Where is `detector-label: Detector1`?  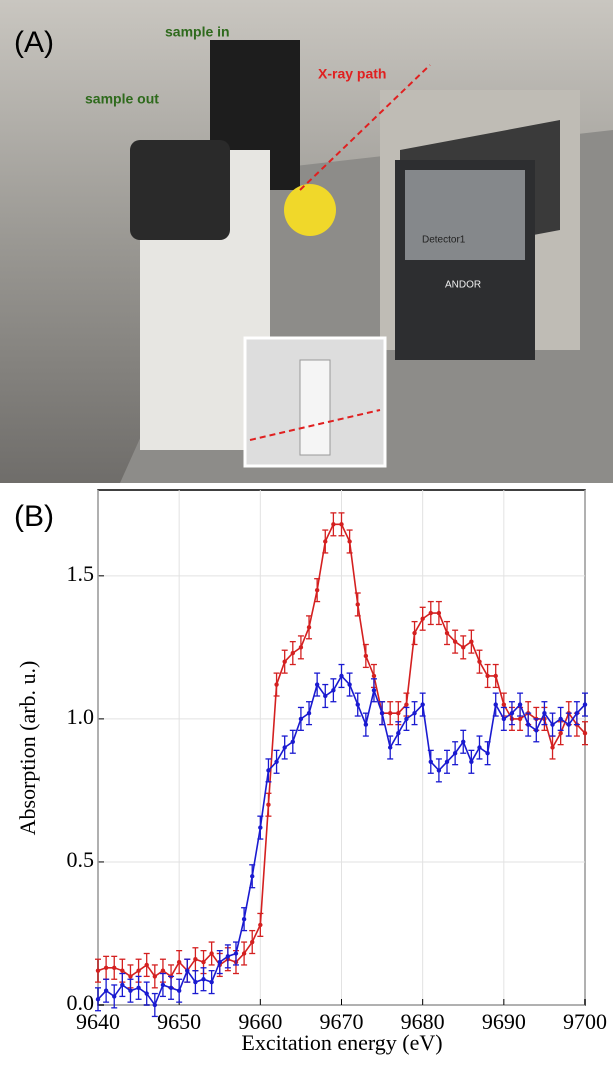
detector-label: Detector1 is located at coordinates (444, 240).